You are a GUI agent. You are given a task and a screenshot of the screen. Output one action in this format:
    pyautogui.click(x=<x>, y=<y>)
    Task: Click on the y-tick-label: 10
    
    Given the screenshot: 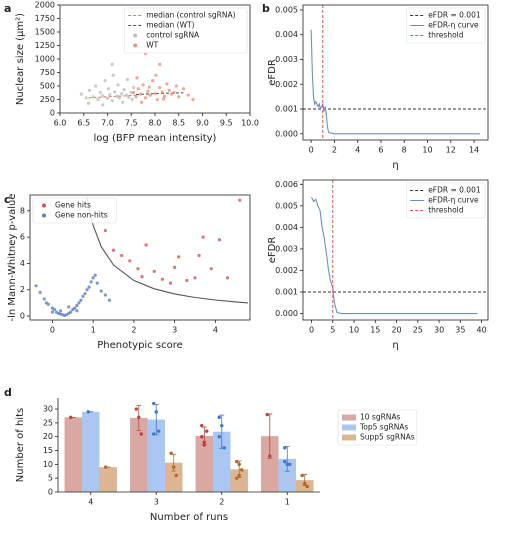 What is the action you would take?
    pyautogui.click(x=48, y=464)
    